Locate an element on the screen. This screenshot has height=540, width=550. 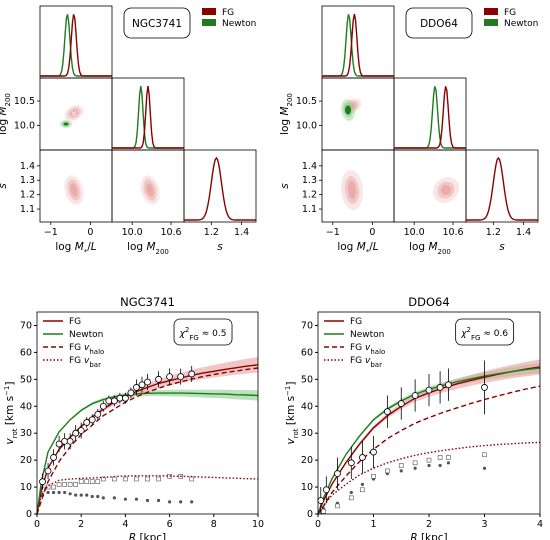
chi2-label: χ2FG ≈ 0.6 is located at coordinates (484, 334).